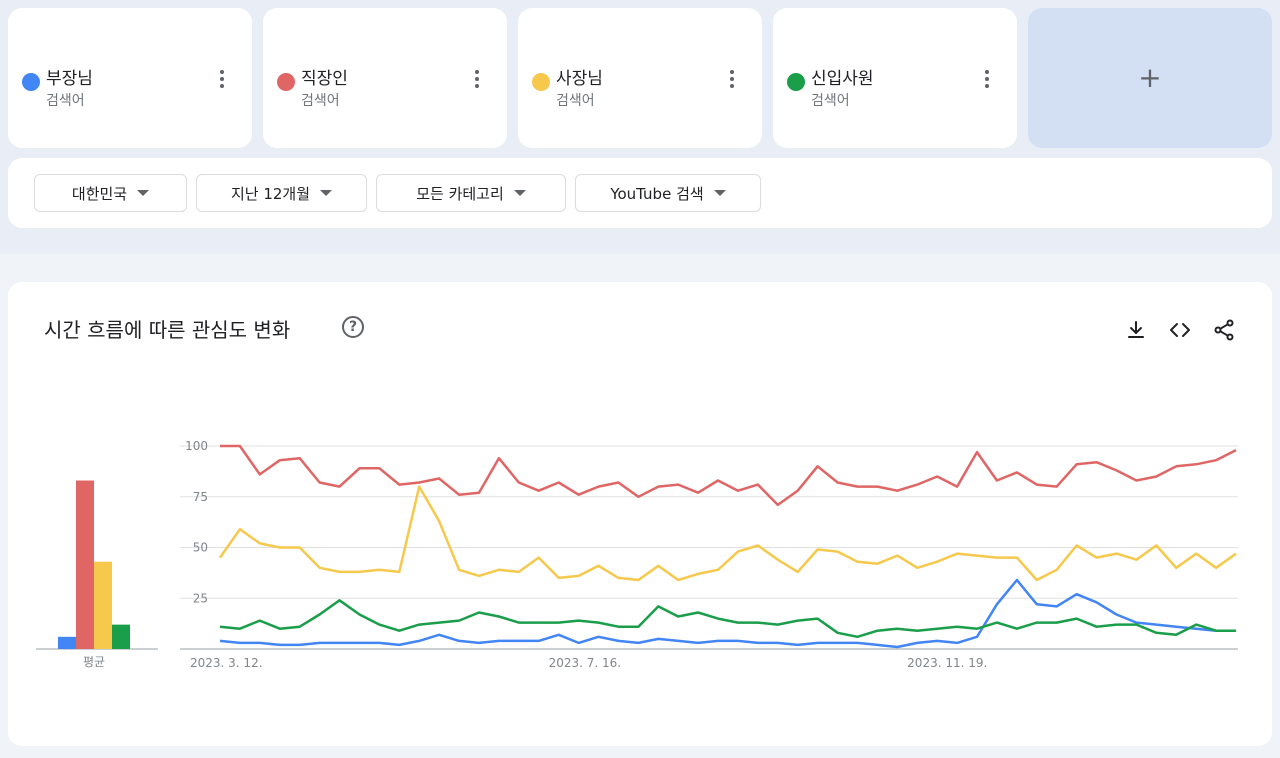  Describe the element at coordinates (657, 193) in the screenshot. I see `search-type-filter-label: YouTube 검색` at that location.